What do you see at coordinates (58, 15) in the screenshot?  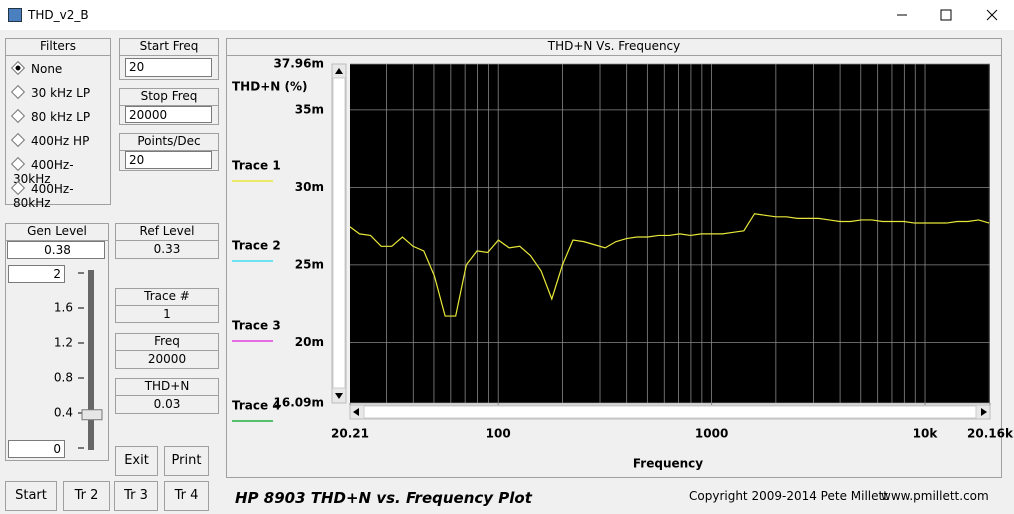 I see `window-title: THD_v2_B` at bounding box center [58, 15].